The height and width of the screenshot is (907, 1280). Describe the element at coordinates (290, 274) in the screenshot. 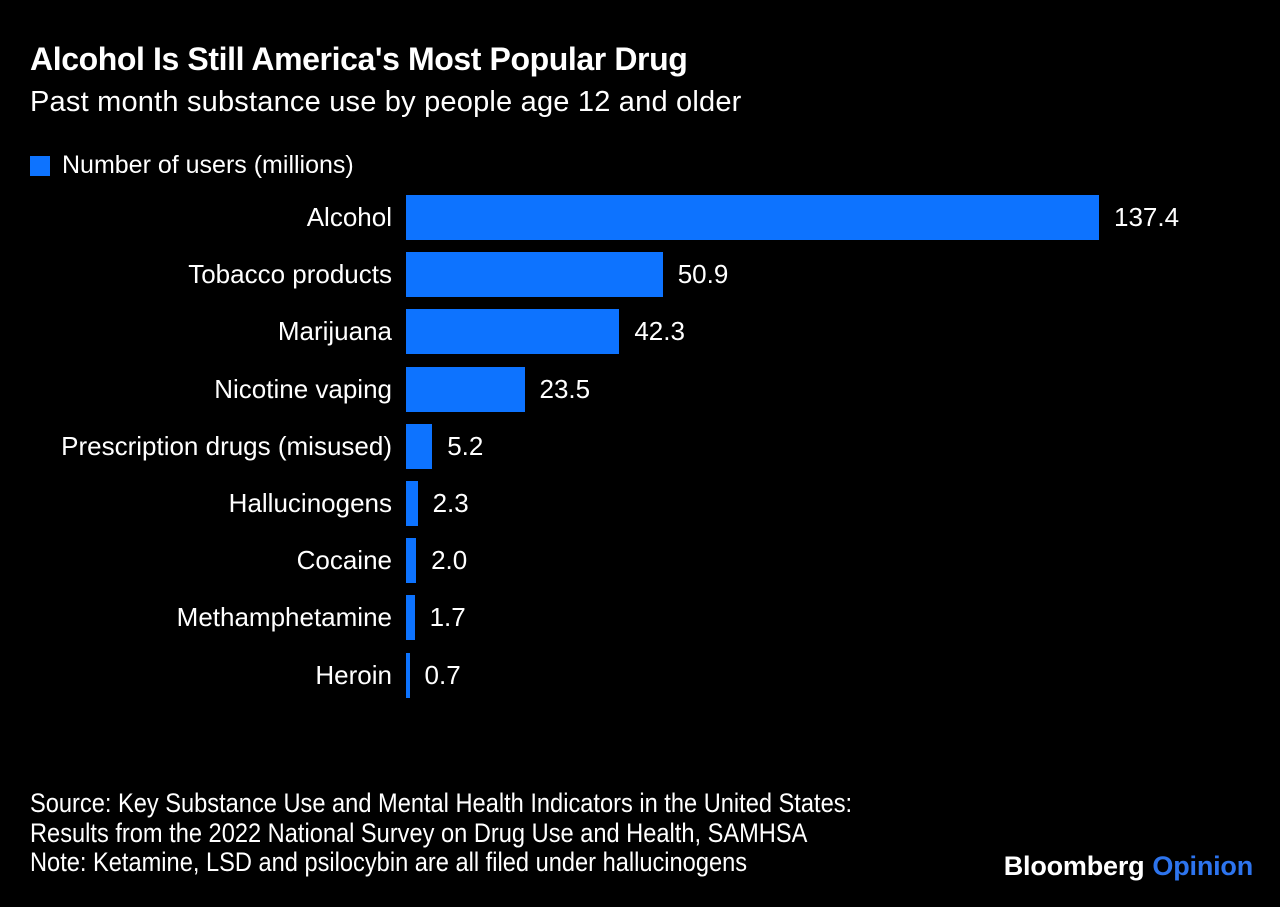

I see `category-label: Tobacco products` at that location.